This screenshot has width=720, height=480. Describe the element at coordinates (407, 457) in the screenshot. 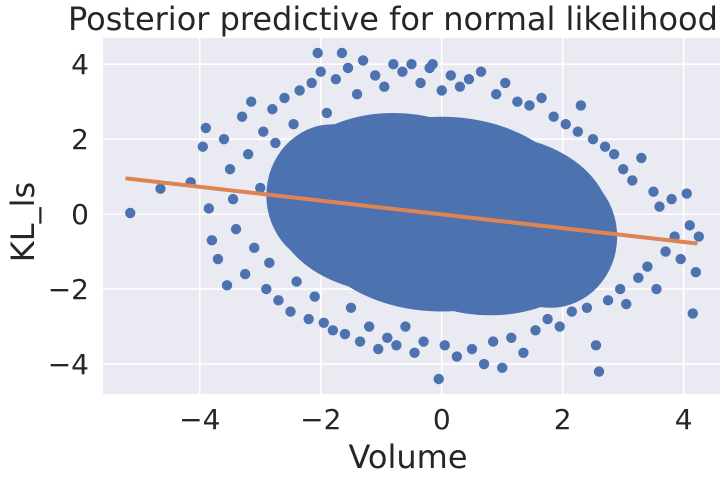

I see `x-axis-label: Volume` at that location.